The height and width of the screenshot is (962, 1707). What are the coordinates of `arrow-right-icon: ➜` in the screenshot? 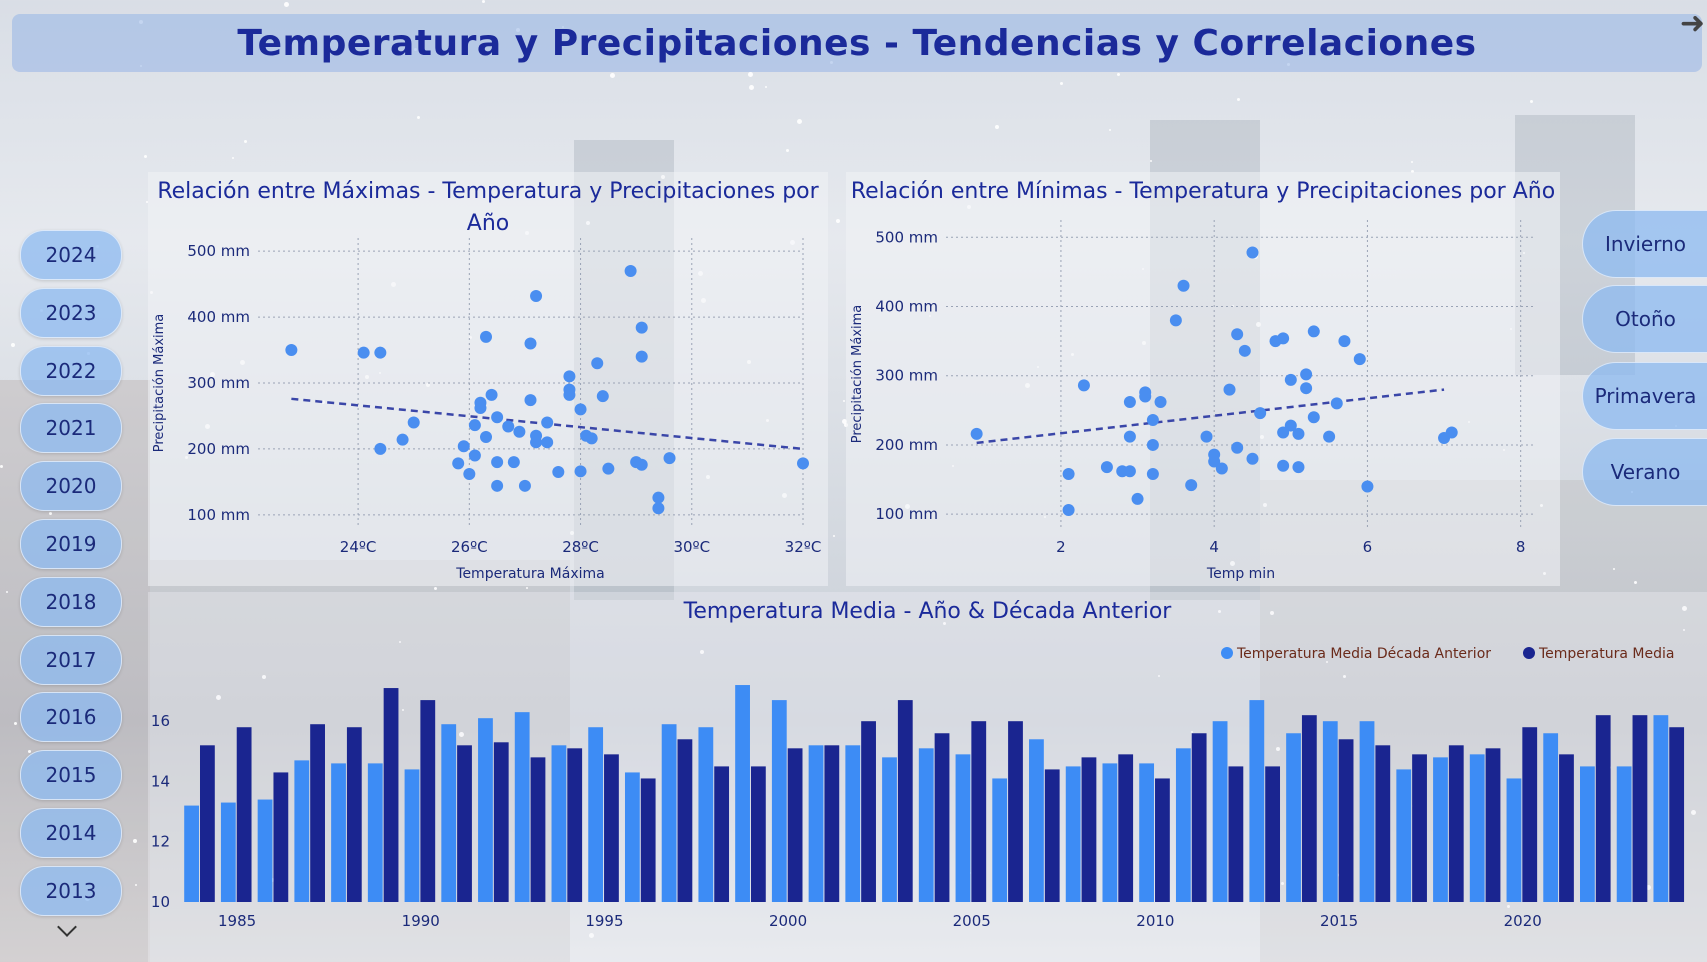 It's located at (1692, 23).